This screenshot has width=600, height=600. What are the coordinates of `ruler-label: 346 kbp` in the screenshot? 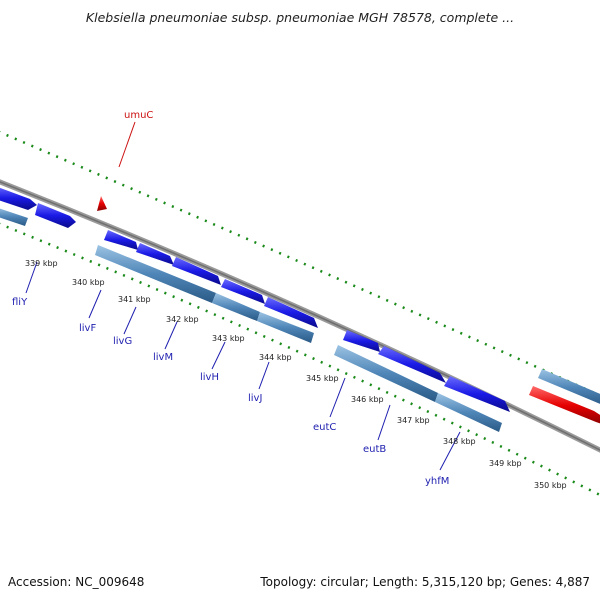 It's located at (367, 399).